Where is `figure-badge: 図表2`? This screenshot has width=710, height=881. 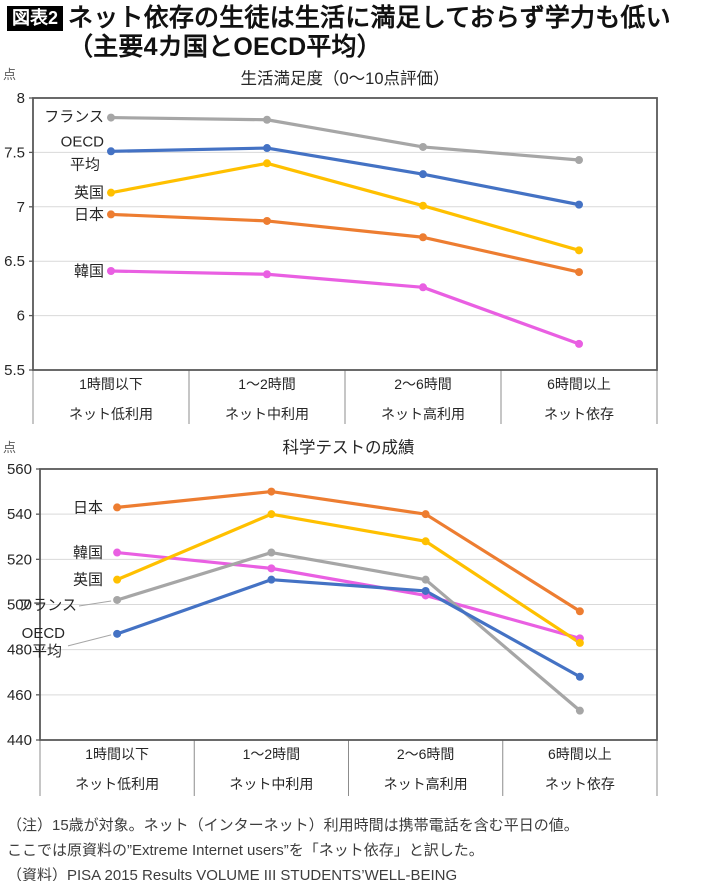
figure-badge: 図表2 is located at coordinates (35, 18).